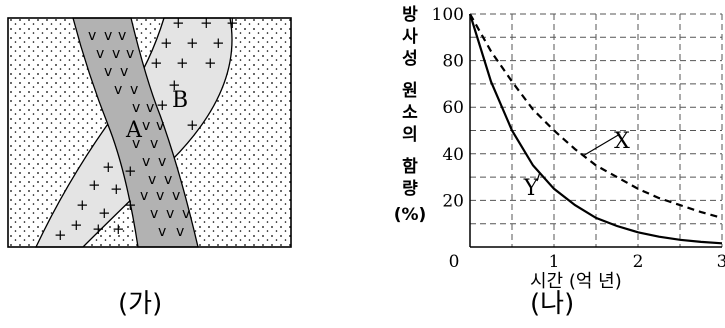  What do you see at coordinates (410, 189) in the screenshot?
I see `y-axis-label-char: 량` at bounding box center [410, 189].